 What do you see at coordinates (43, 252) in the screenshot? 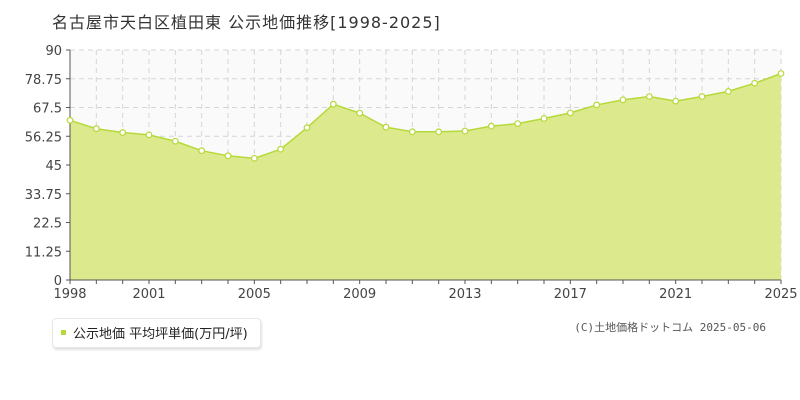
I see `y-tick-label: 11.25` at bounding box center [43, 252].